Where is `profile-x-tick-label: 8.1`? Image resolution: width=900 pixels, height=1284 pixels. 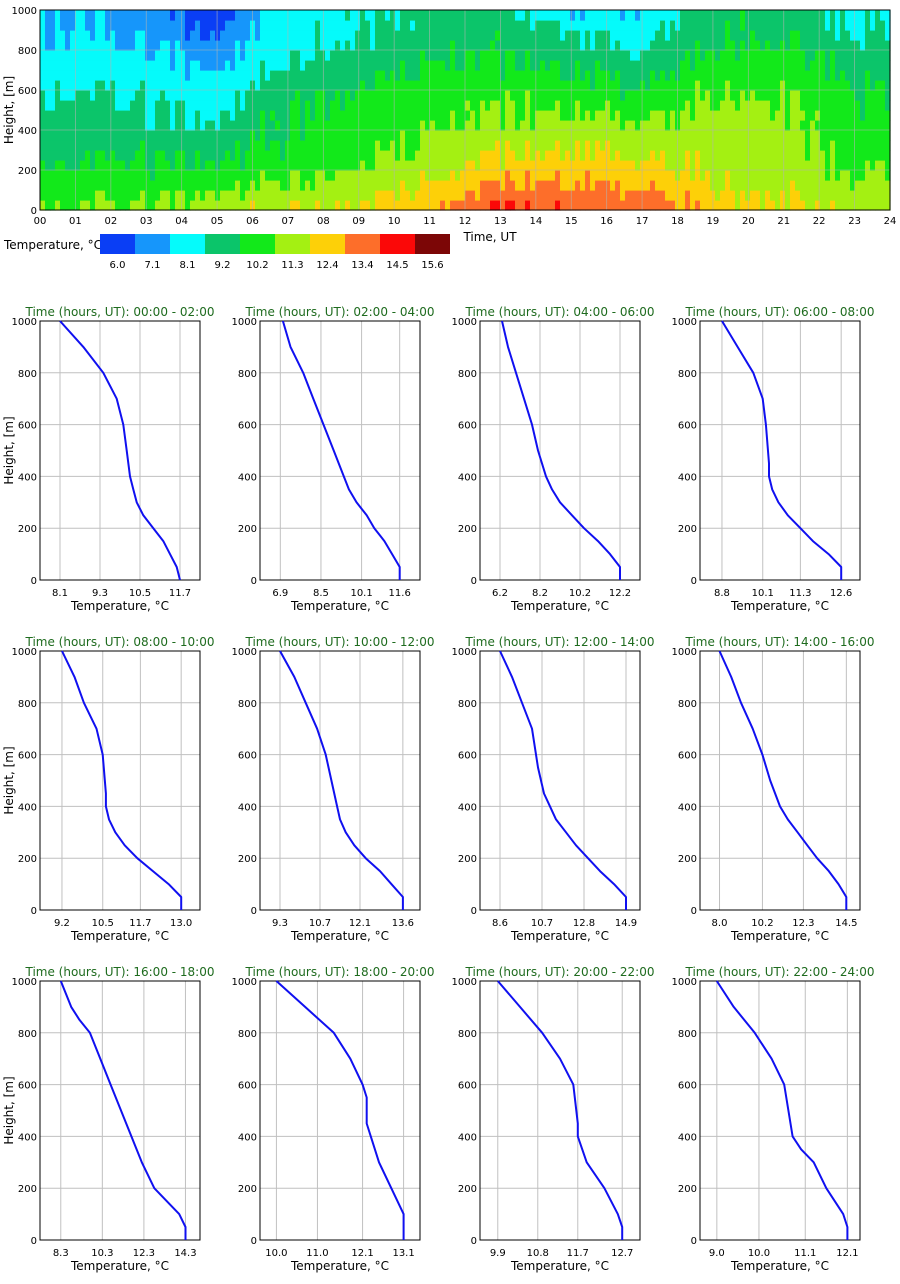 profile-x-tick-label: 8.1 is located at coordinates (60, 593).